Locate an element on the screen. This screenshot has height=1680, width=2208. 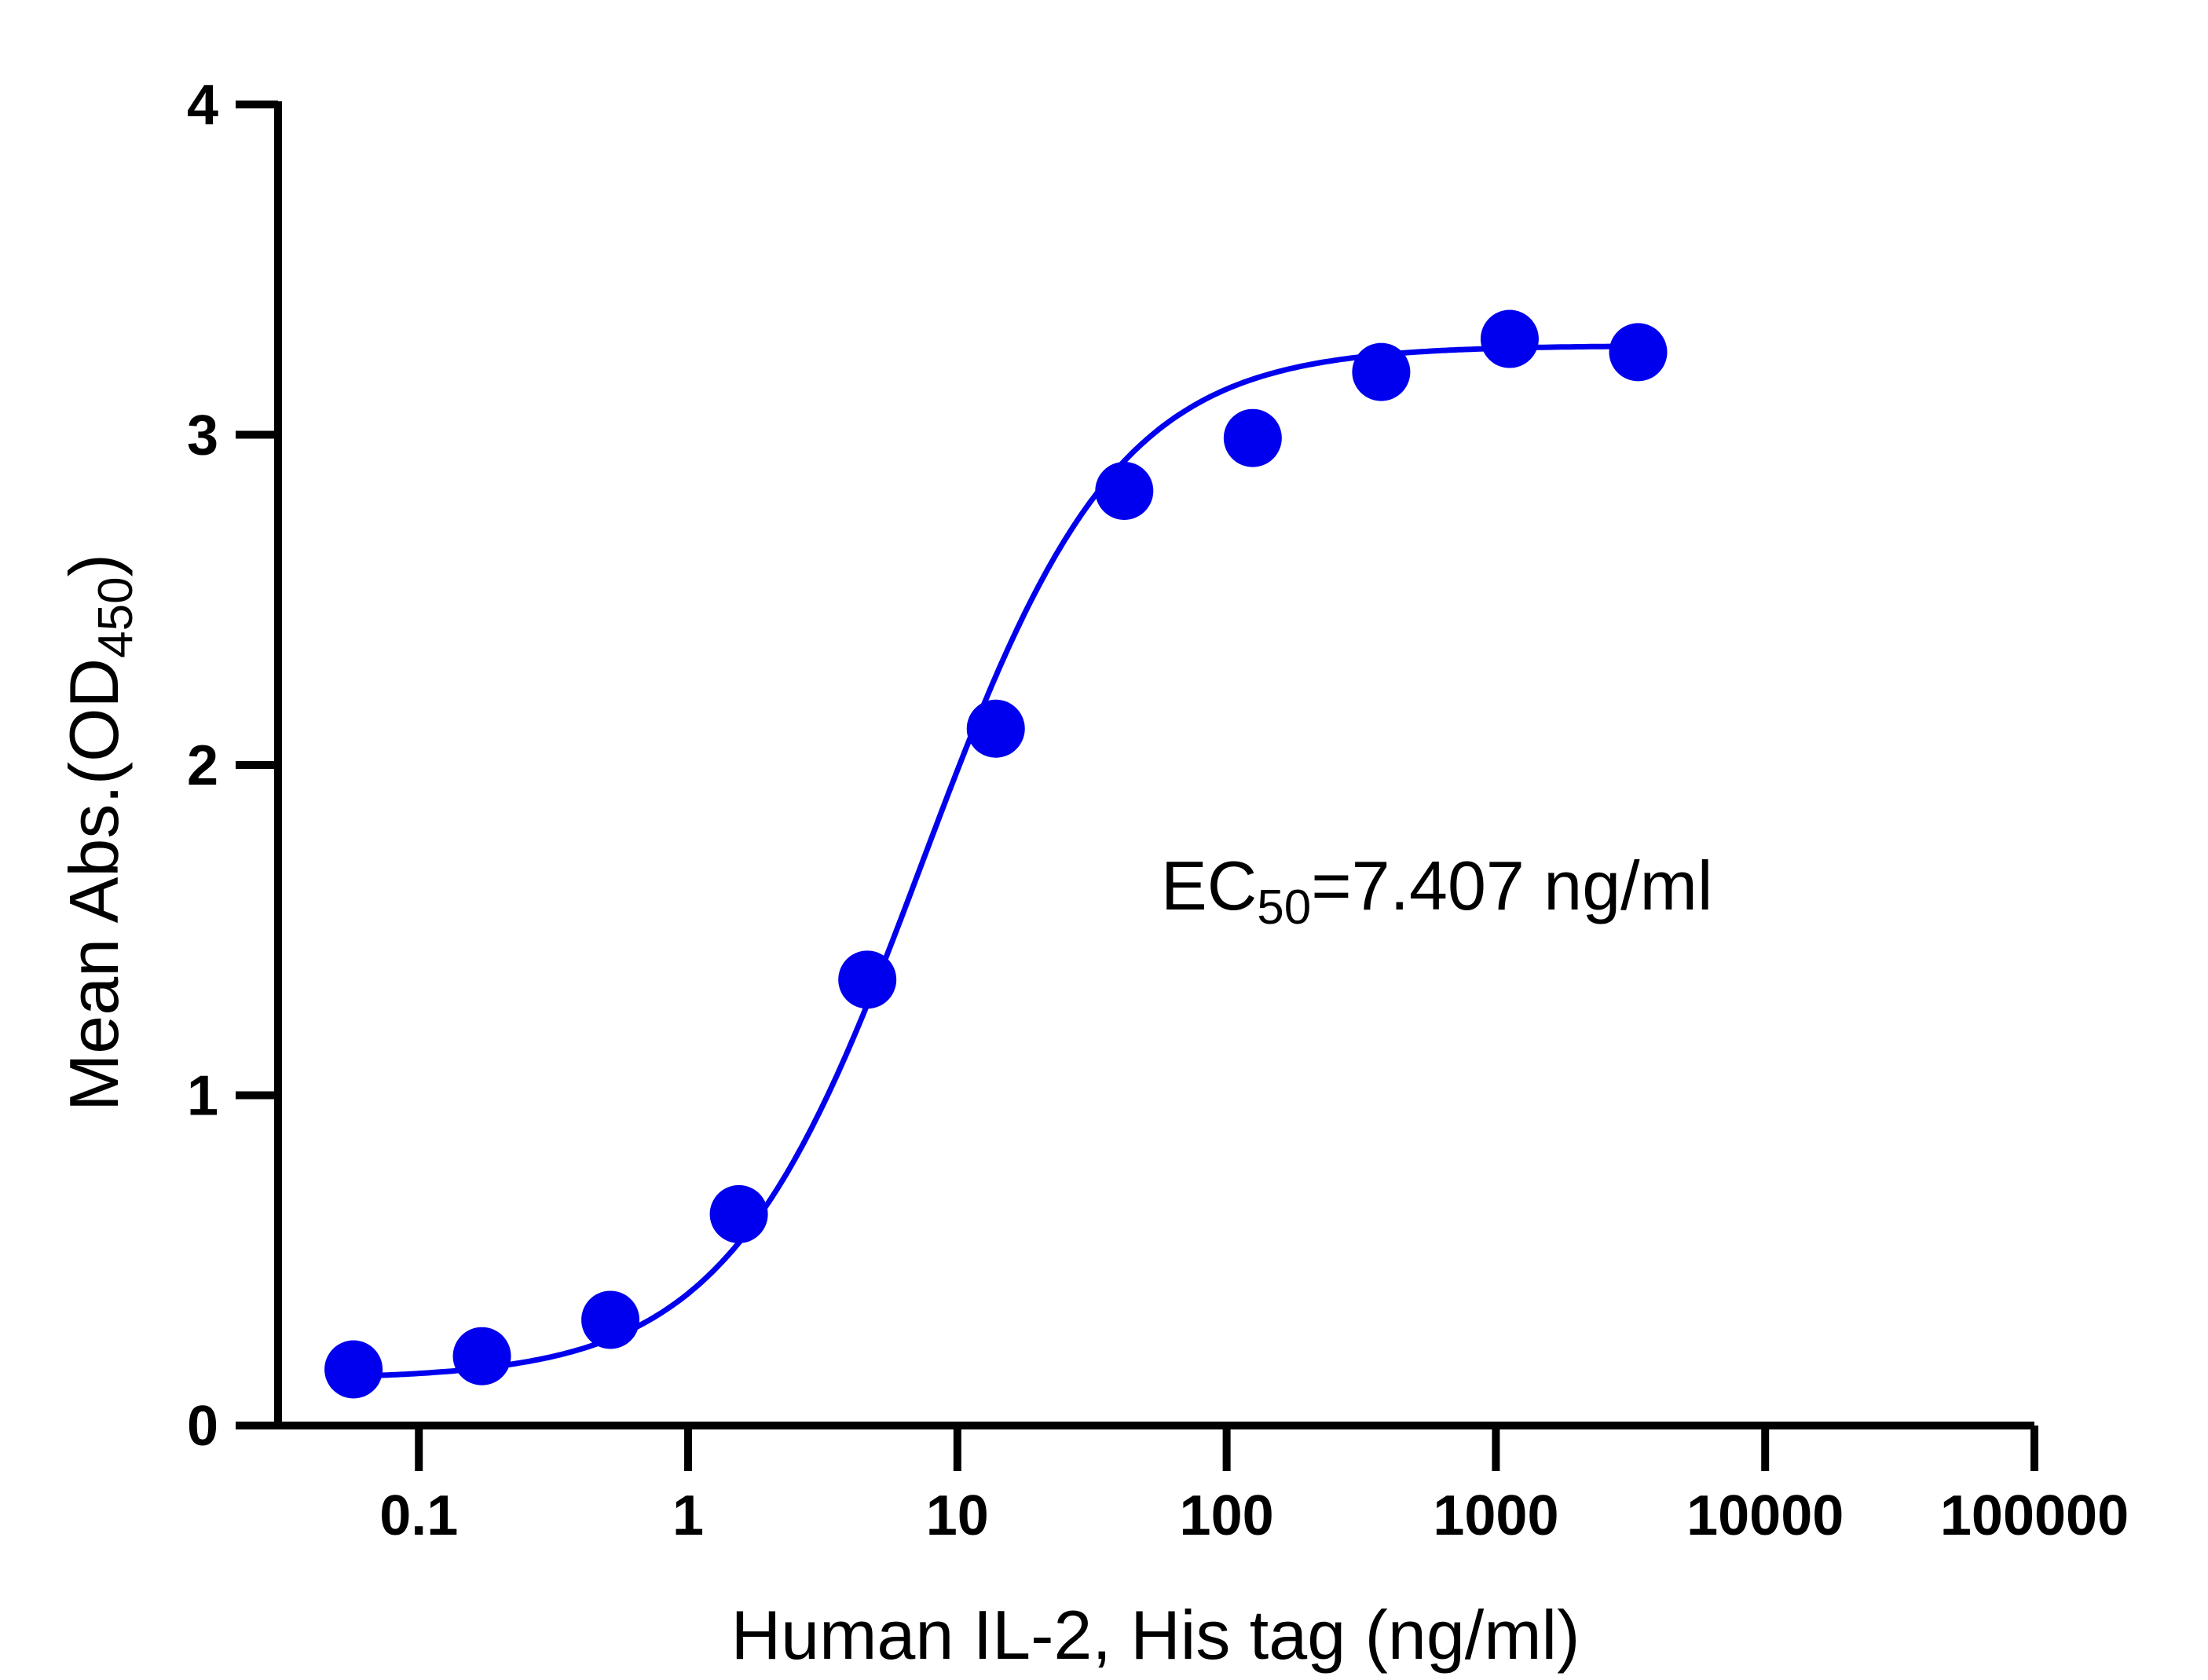
ec50-label-value: =7.407 ng/ml is located at coordinates (1511, 885).